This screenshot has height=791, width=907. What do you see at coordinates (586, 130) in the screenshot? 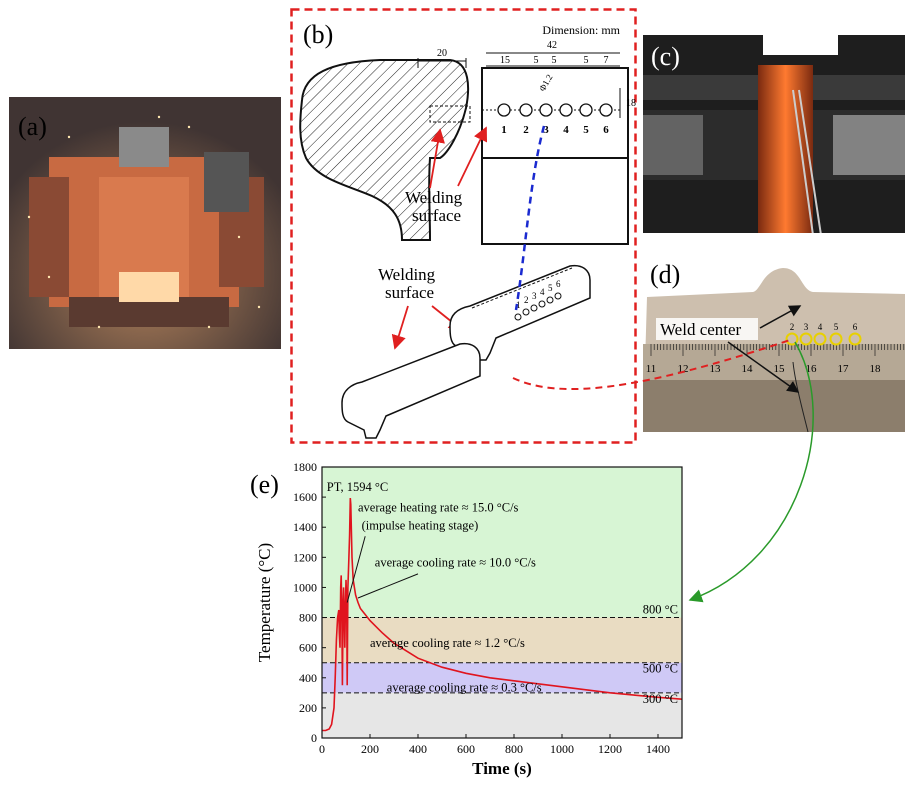
I see `hole-number-5: 5` at bounding box center [586, 130].